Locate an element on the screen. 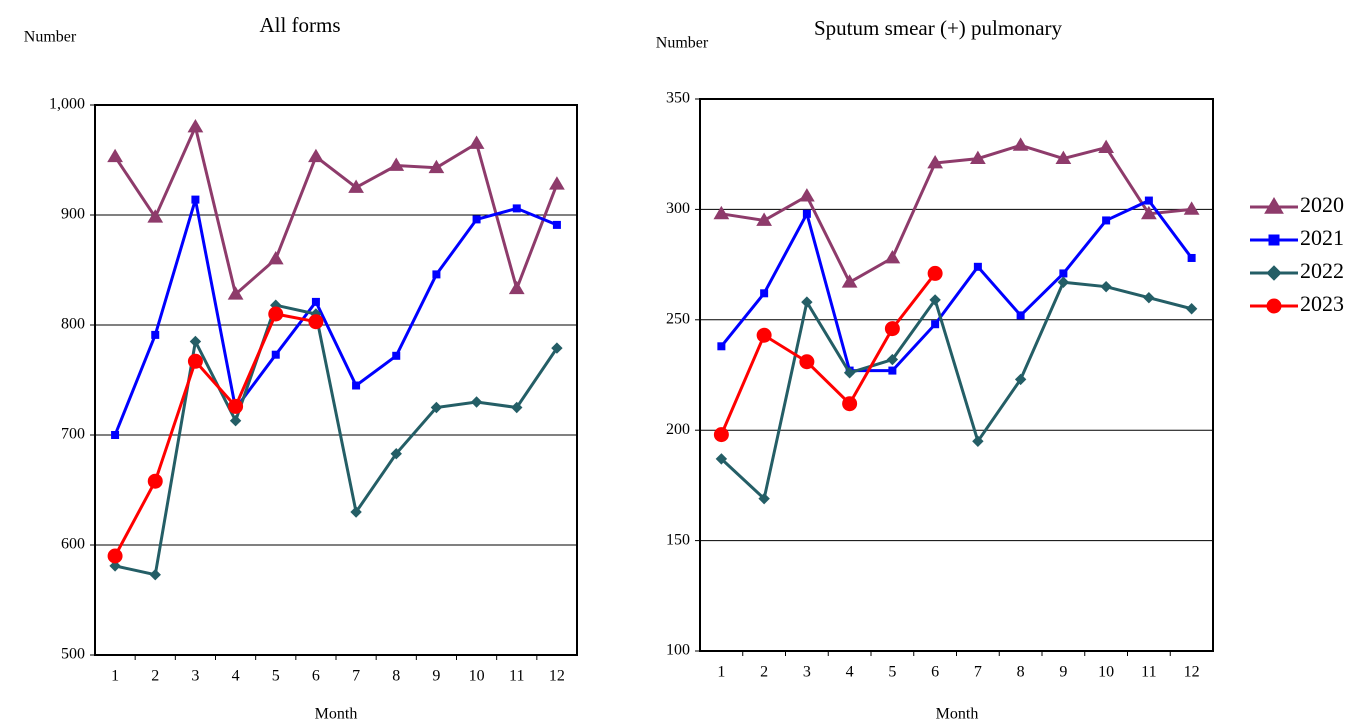 The width and height of the screenshot is (1359, 727). x-axis-label: Month is located at coordinates (957, 714).